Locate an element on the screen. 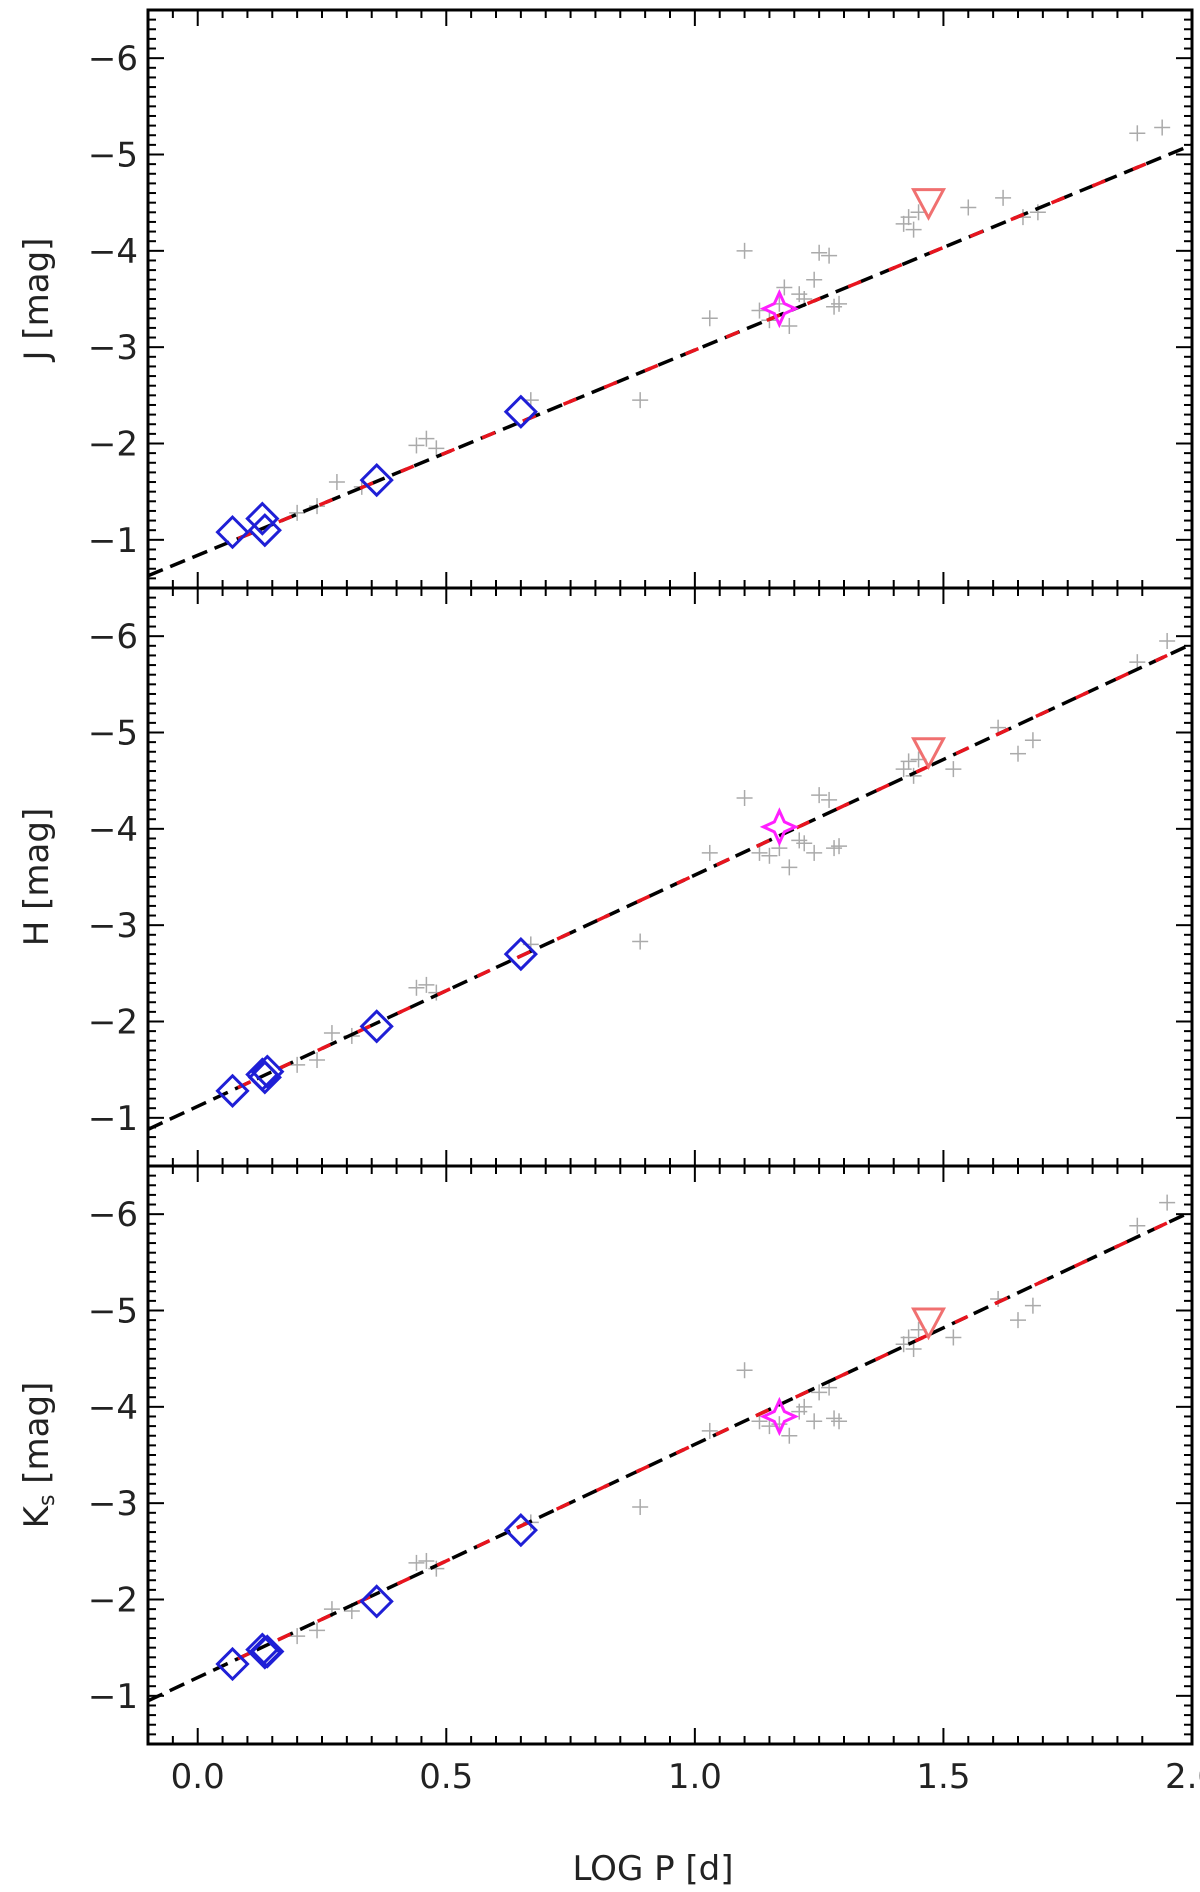  x-axis-title: LOG P [d] is located at coordinates (652, 1869).